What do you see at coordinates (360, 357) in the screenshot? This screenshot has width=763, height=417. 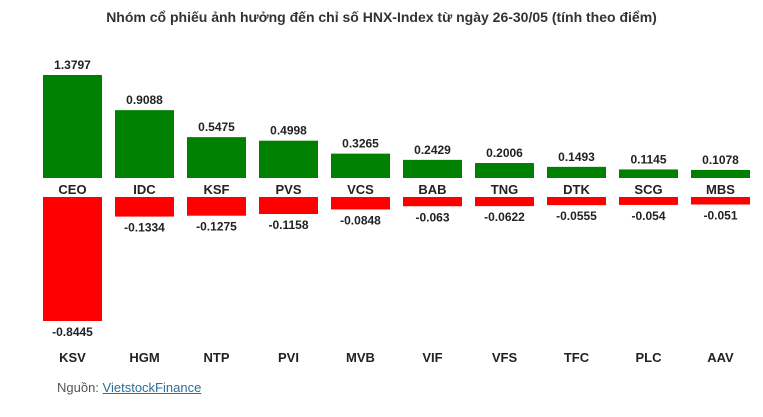 I see `category-label-negative: MVB` at bounding box center [360, 357].